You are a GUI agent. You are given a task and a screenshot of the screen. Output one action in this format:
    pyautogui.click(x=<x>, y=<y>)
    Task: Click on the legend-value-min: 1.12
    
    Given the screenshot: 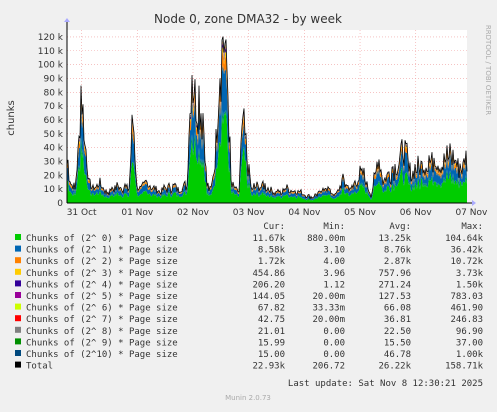 What is the action you would take?
    pyautogui.click(x=334, y=285)
    